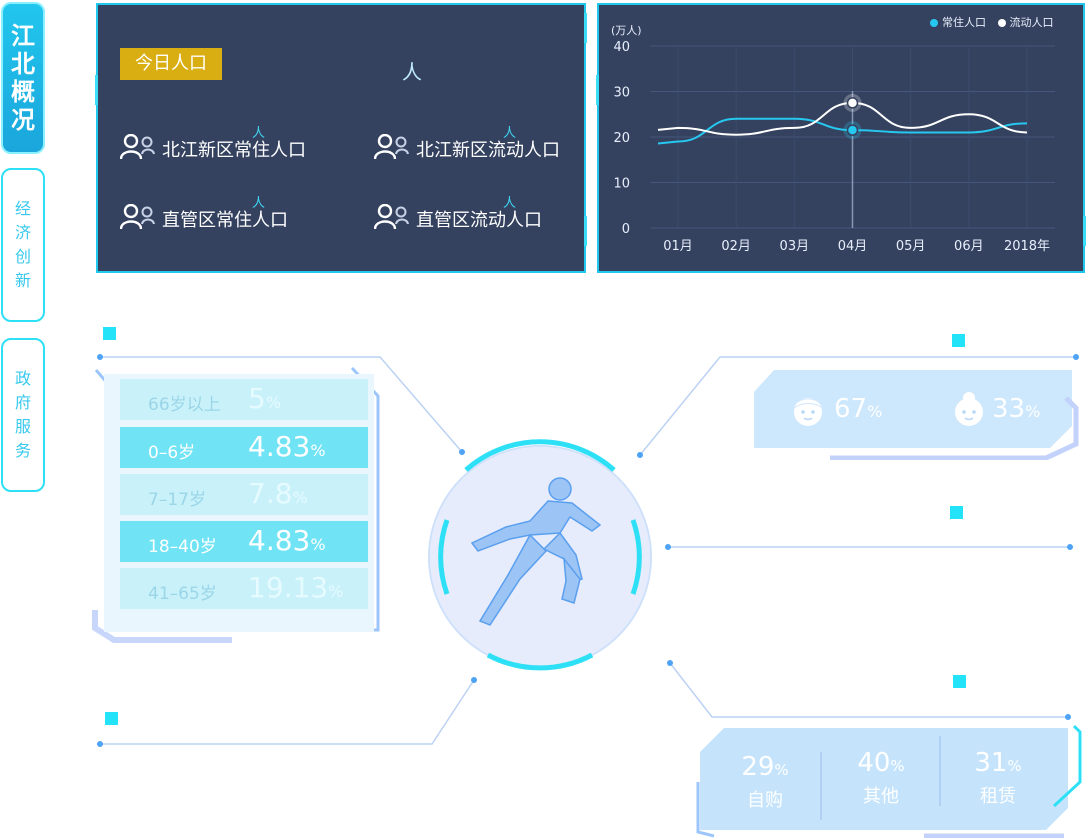  I want to click on housing-panel-frame, so click(889, 781).